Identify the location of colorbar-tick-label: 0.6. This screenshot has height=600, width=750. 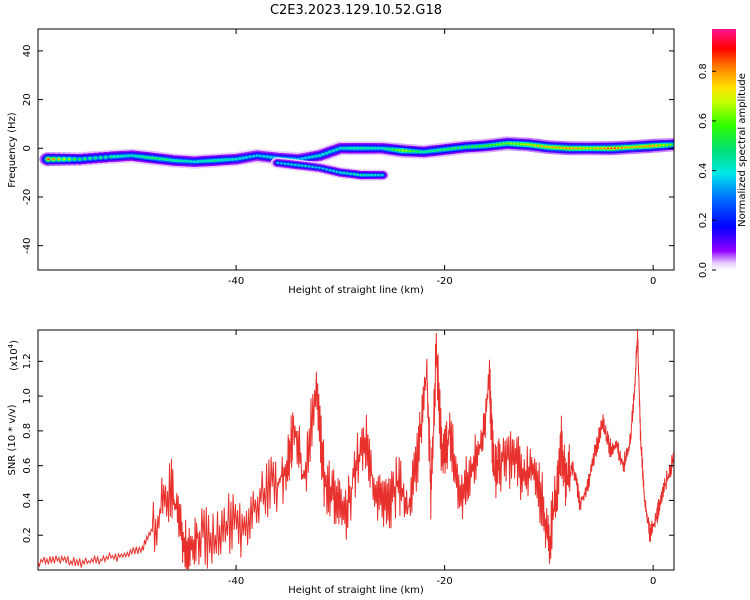
(703, 121).